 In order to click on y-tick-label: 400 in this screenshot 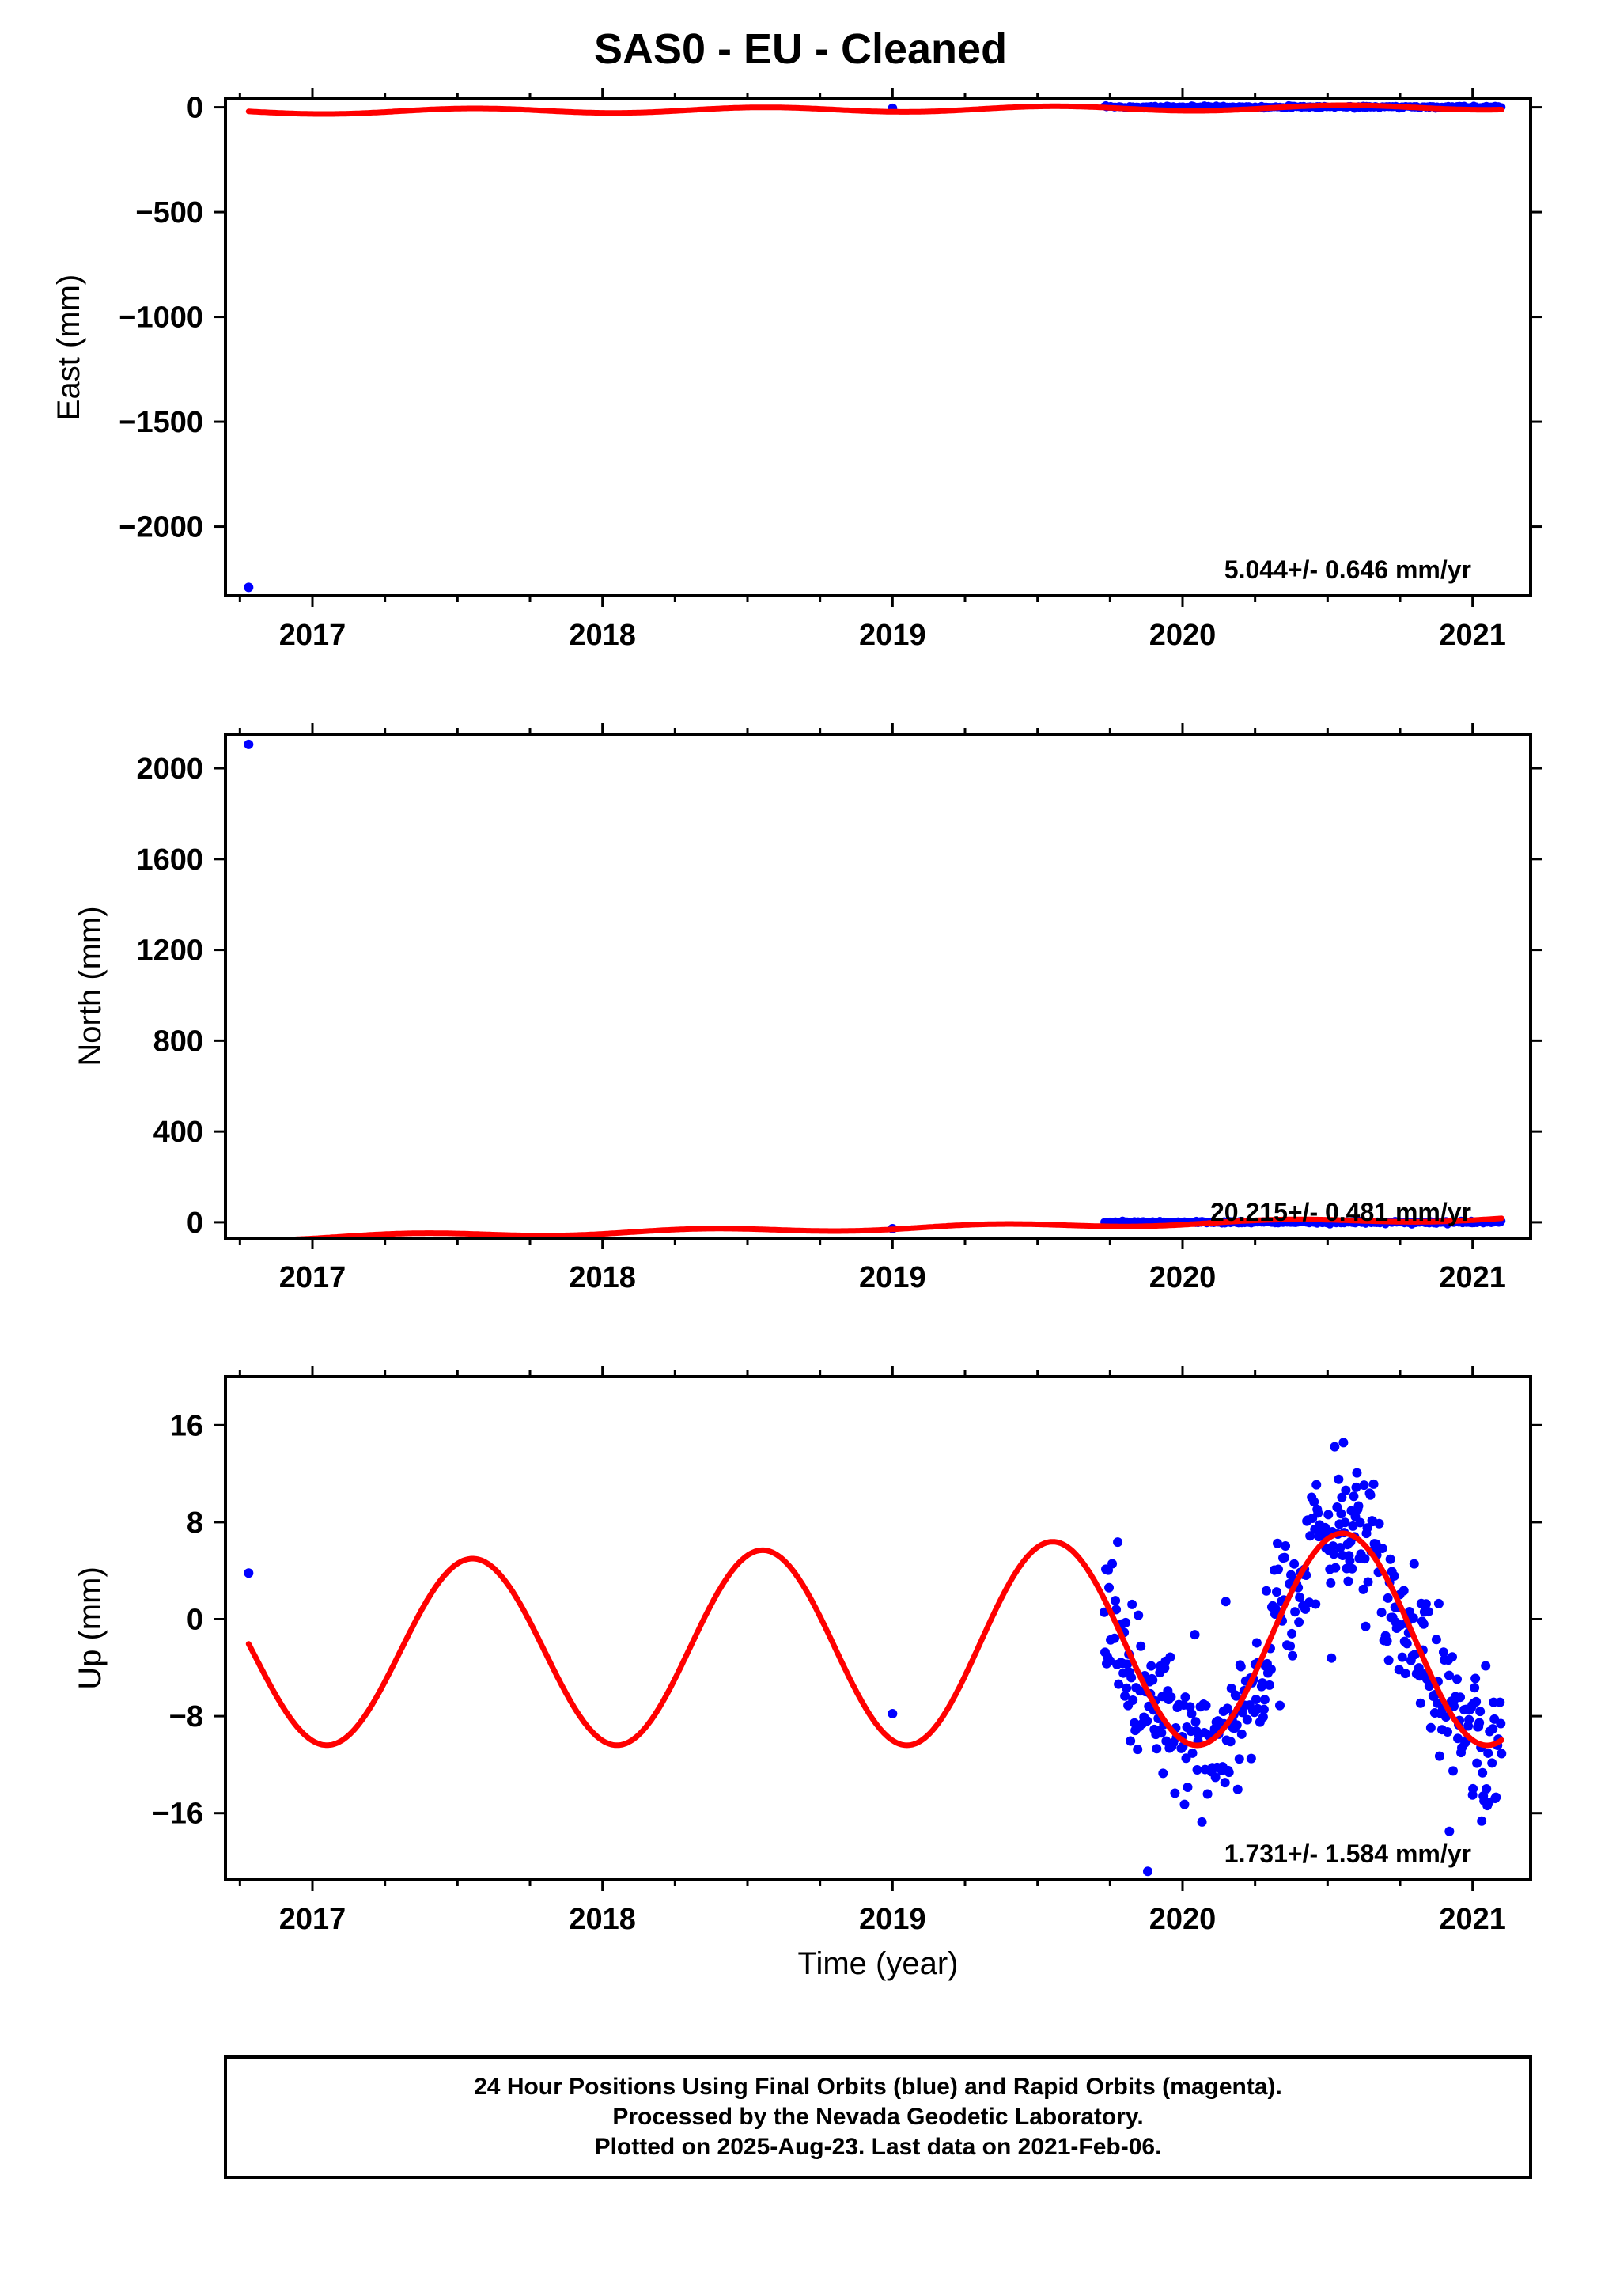, I will do `click(178, 1132)`.